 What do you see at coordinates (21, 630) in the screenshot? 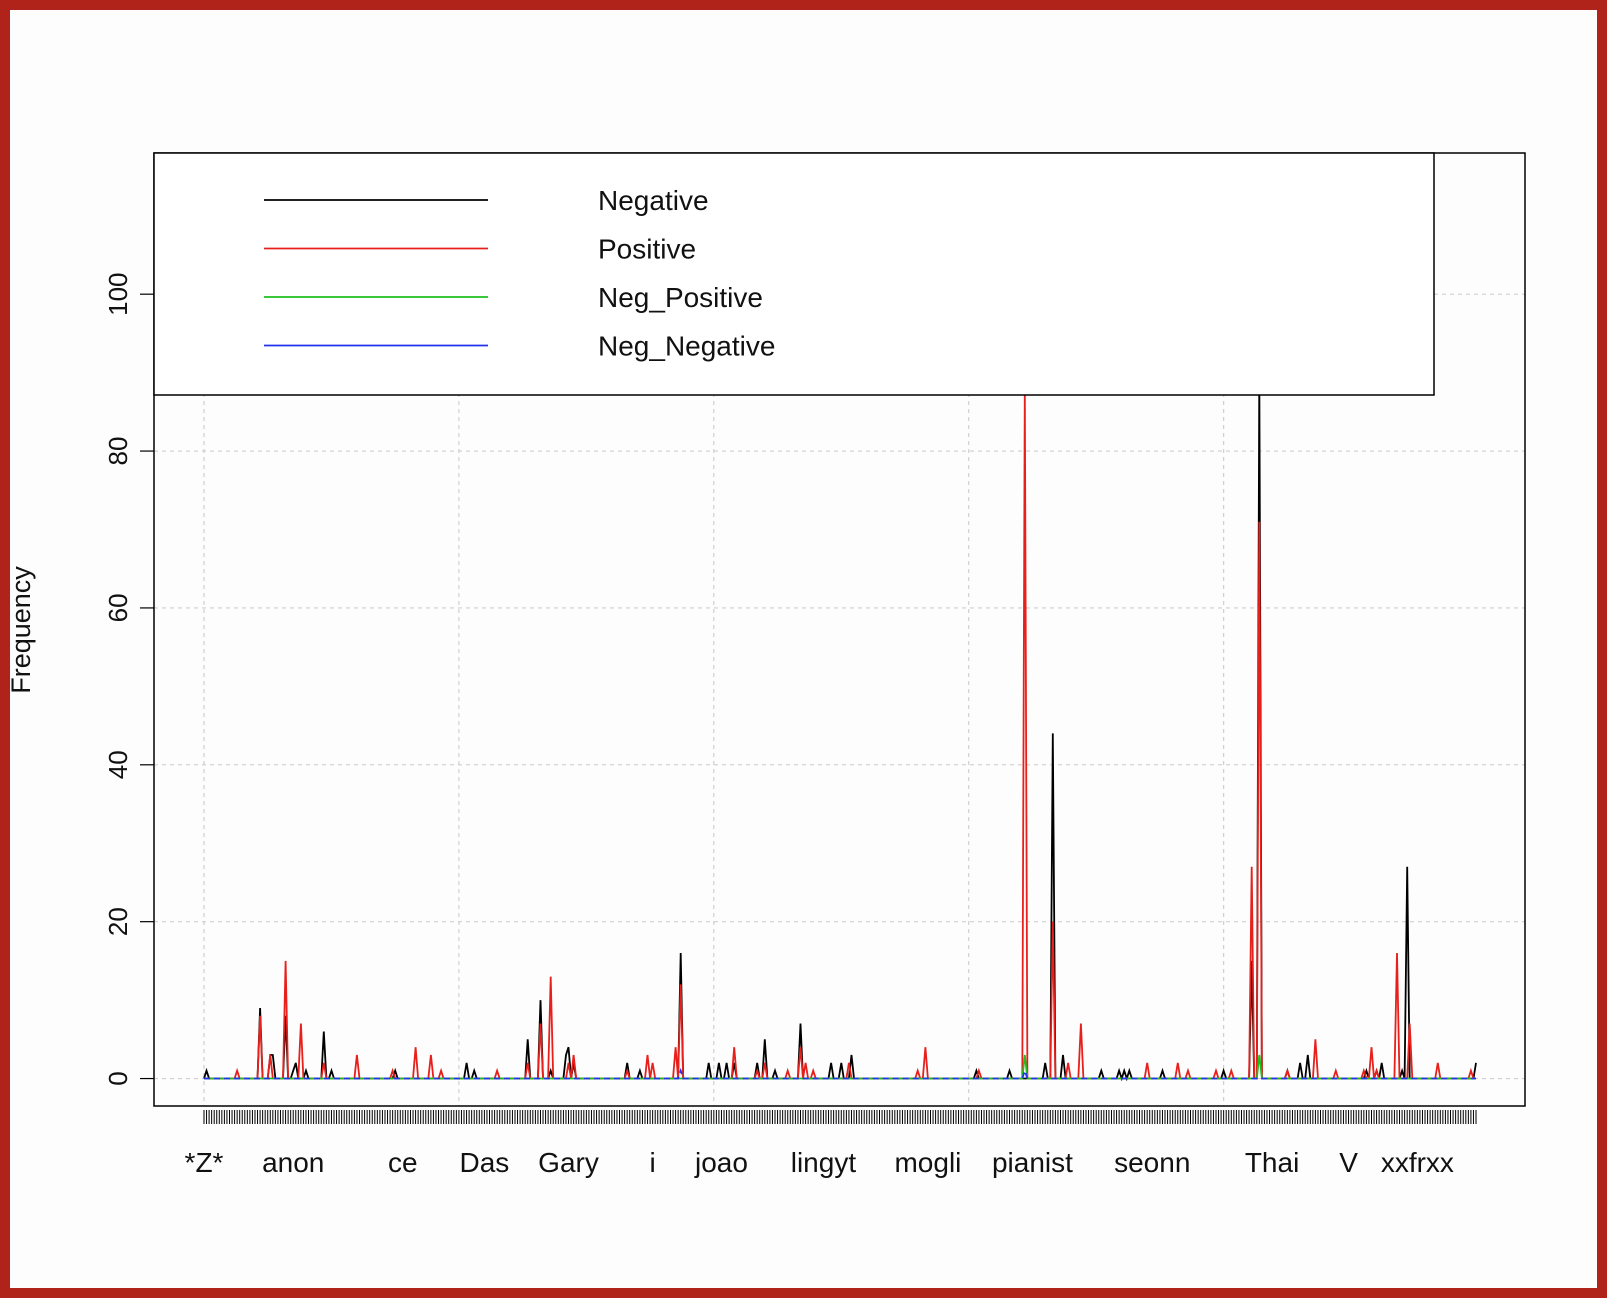
I see `y-axis-title: Frequency` at bounding box center [21, 630].